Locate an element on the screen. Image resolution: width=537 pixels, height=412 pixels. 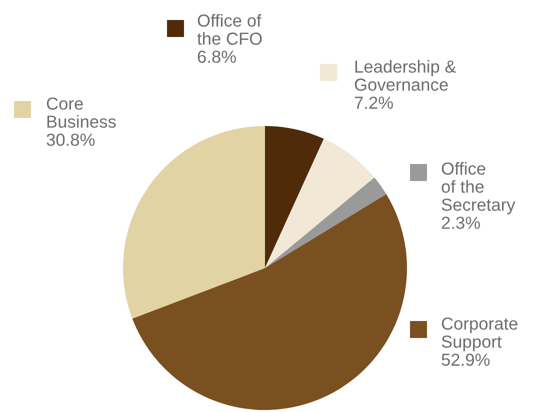
data-label: 30.8% is located at coordinates (70, 140).